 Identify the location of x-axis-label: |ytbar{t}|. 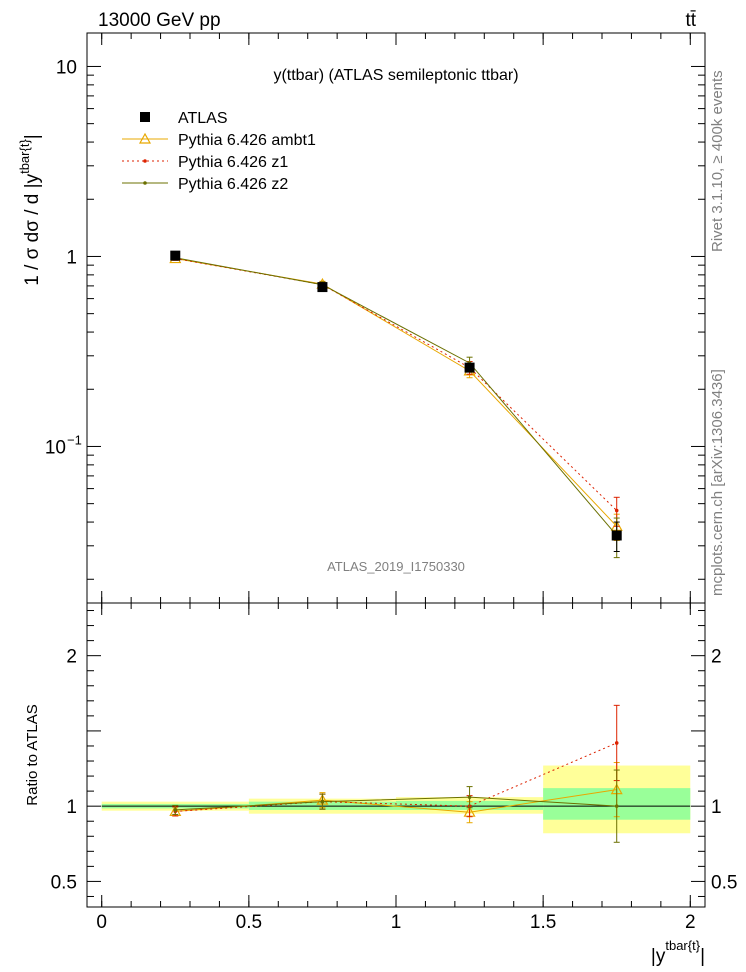
(678, 952).